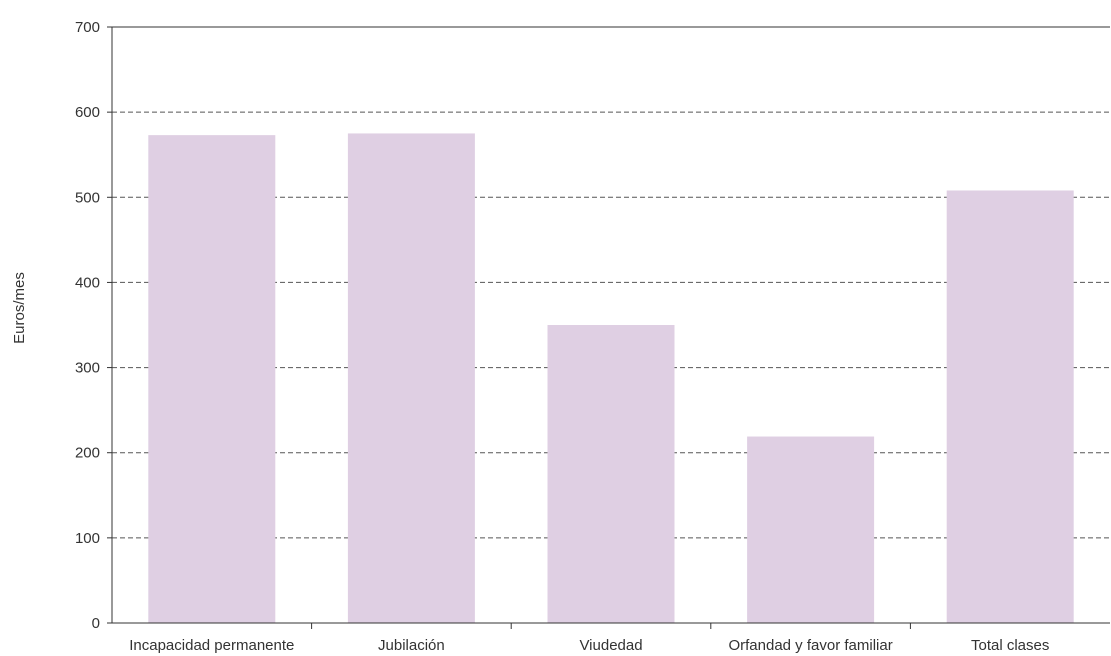  I want to click on y-tick-labels: 0 100 200 300 400 500 600 700, so click(87, 325).